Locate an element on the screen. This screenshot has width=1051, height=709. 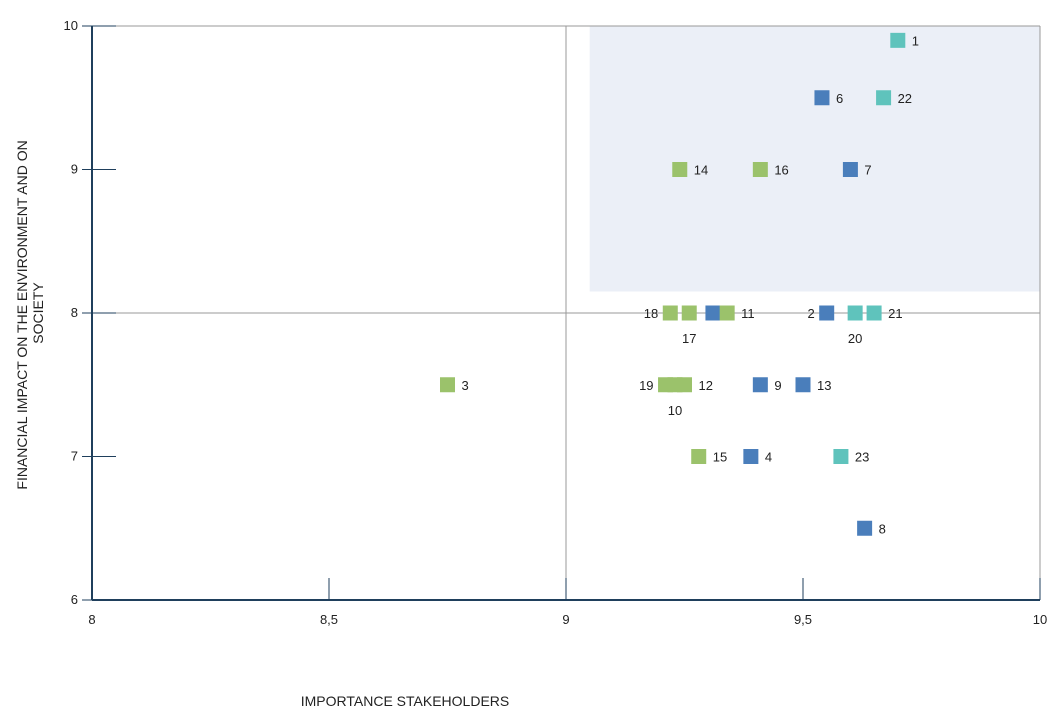
data-point-label: 6 is located at coordinates (839, 98).